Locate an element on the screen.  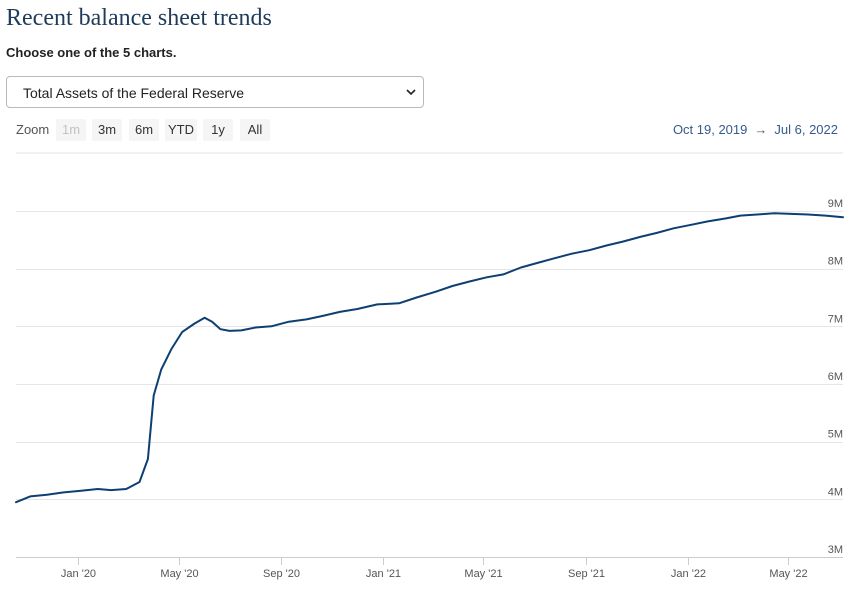
date-range-to: Jul 6, 2022 is located at coordinates (806, 129).